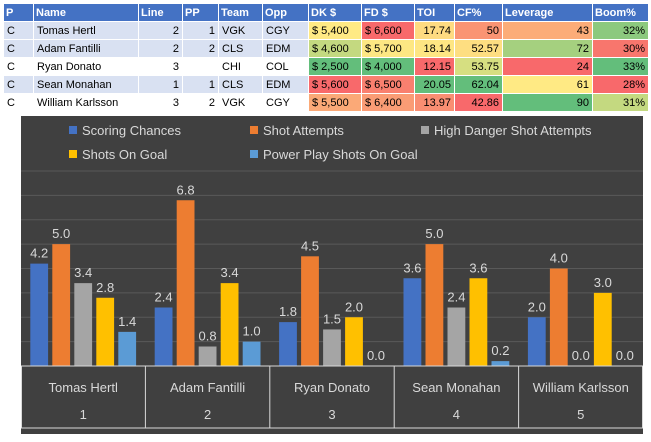  I want to click on cell-dk-salary: $ 2,500, so click(335, 66).